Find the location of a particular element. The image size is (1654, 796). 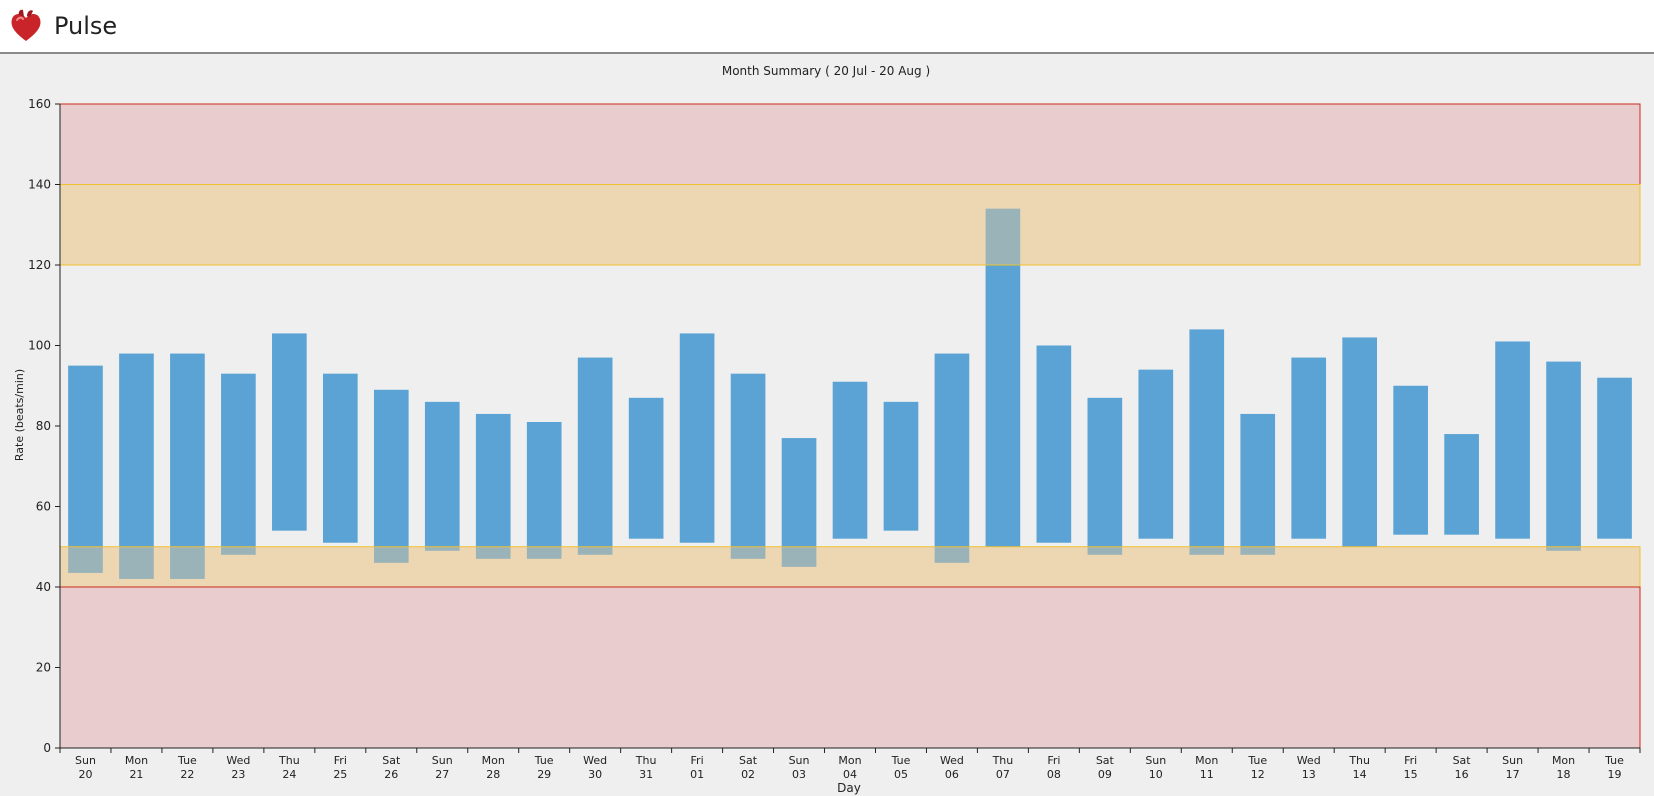

x-tick-label-day: 15 is located at coordinates (1411, 774).